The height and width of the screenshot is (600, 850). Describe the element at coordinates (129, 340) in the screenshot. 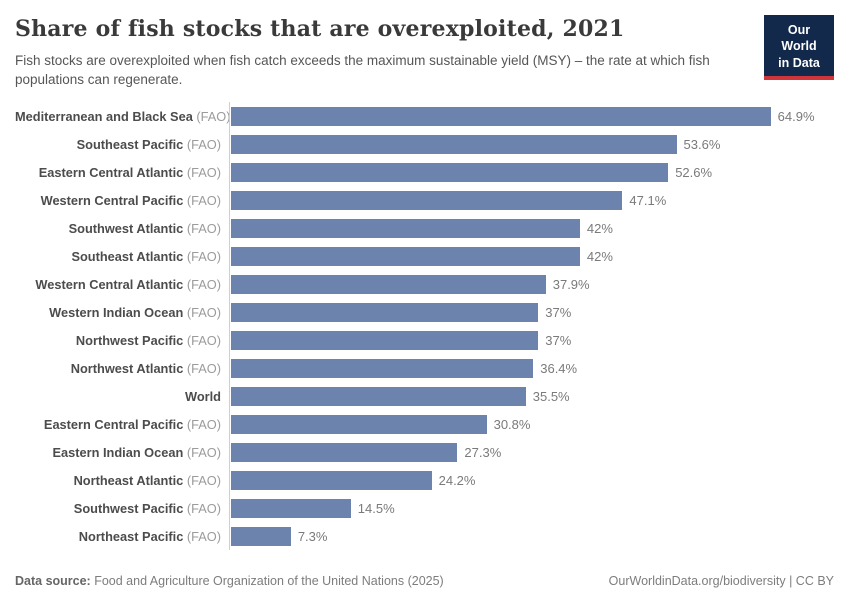

I see `category-name: Northwest Pacific` at that location.